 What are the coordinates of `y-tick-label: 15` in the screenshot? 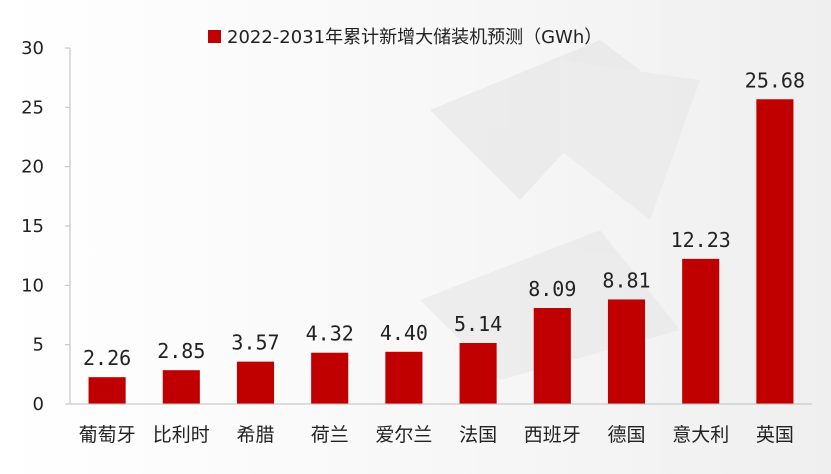 It's located at (32, 226).